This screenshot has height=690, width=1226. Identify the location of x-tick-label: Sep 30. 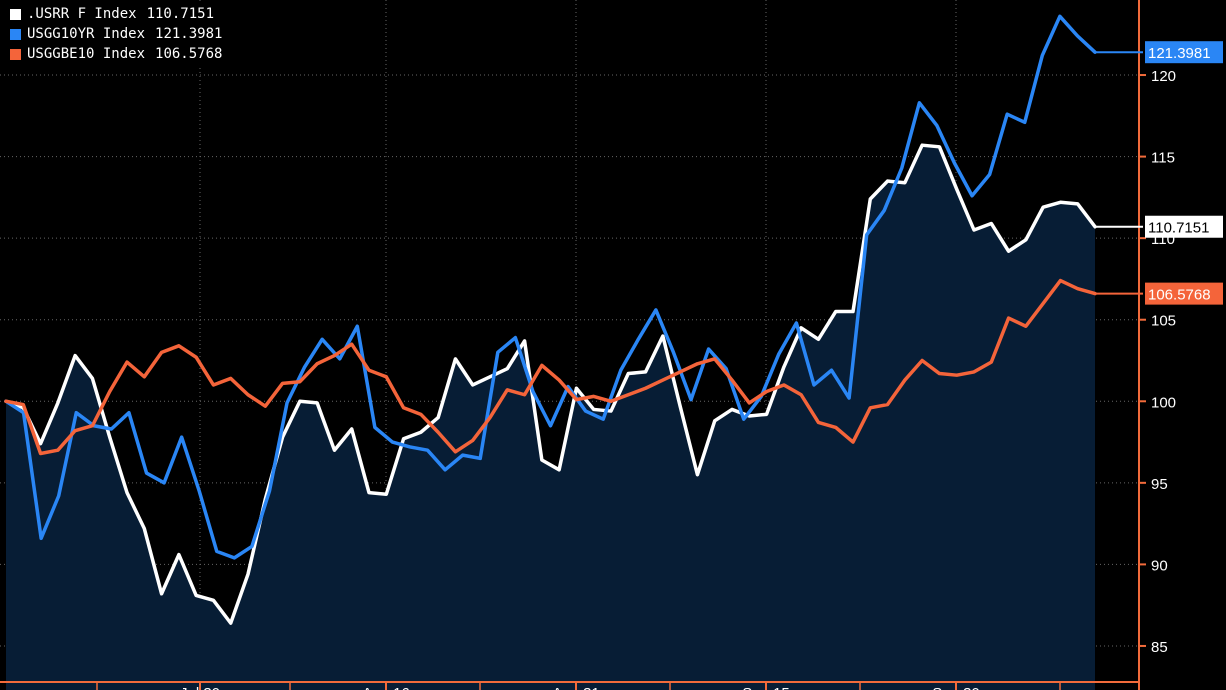
(956, 687).